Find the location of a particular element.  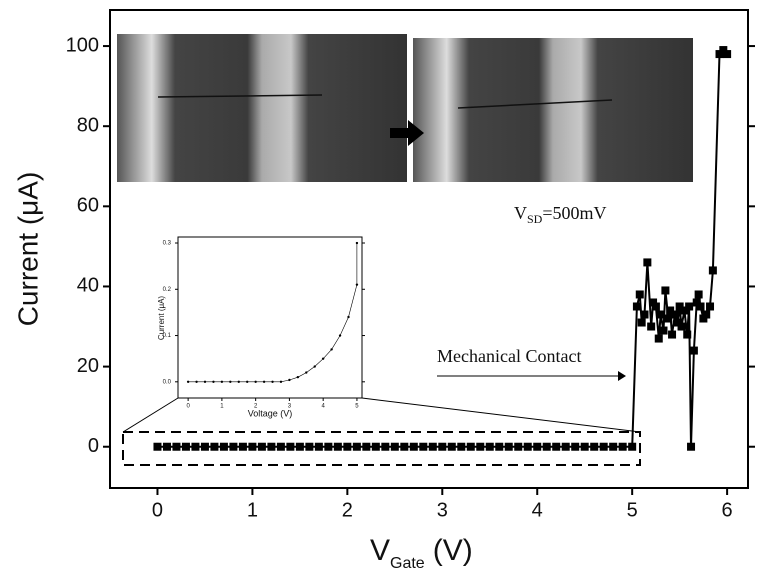

x-axis-label: VGate (V) is located at coordinates (421, 553).